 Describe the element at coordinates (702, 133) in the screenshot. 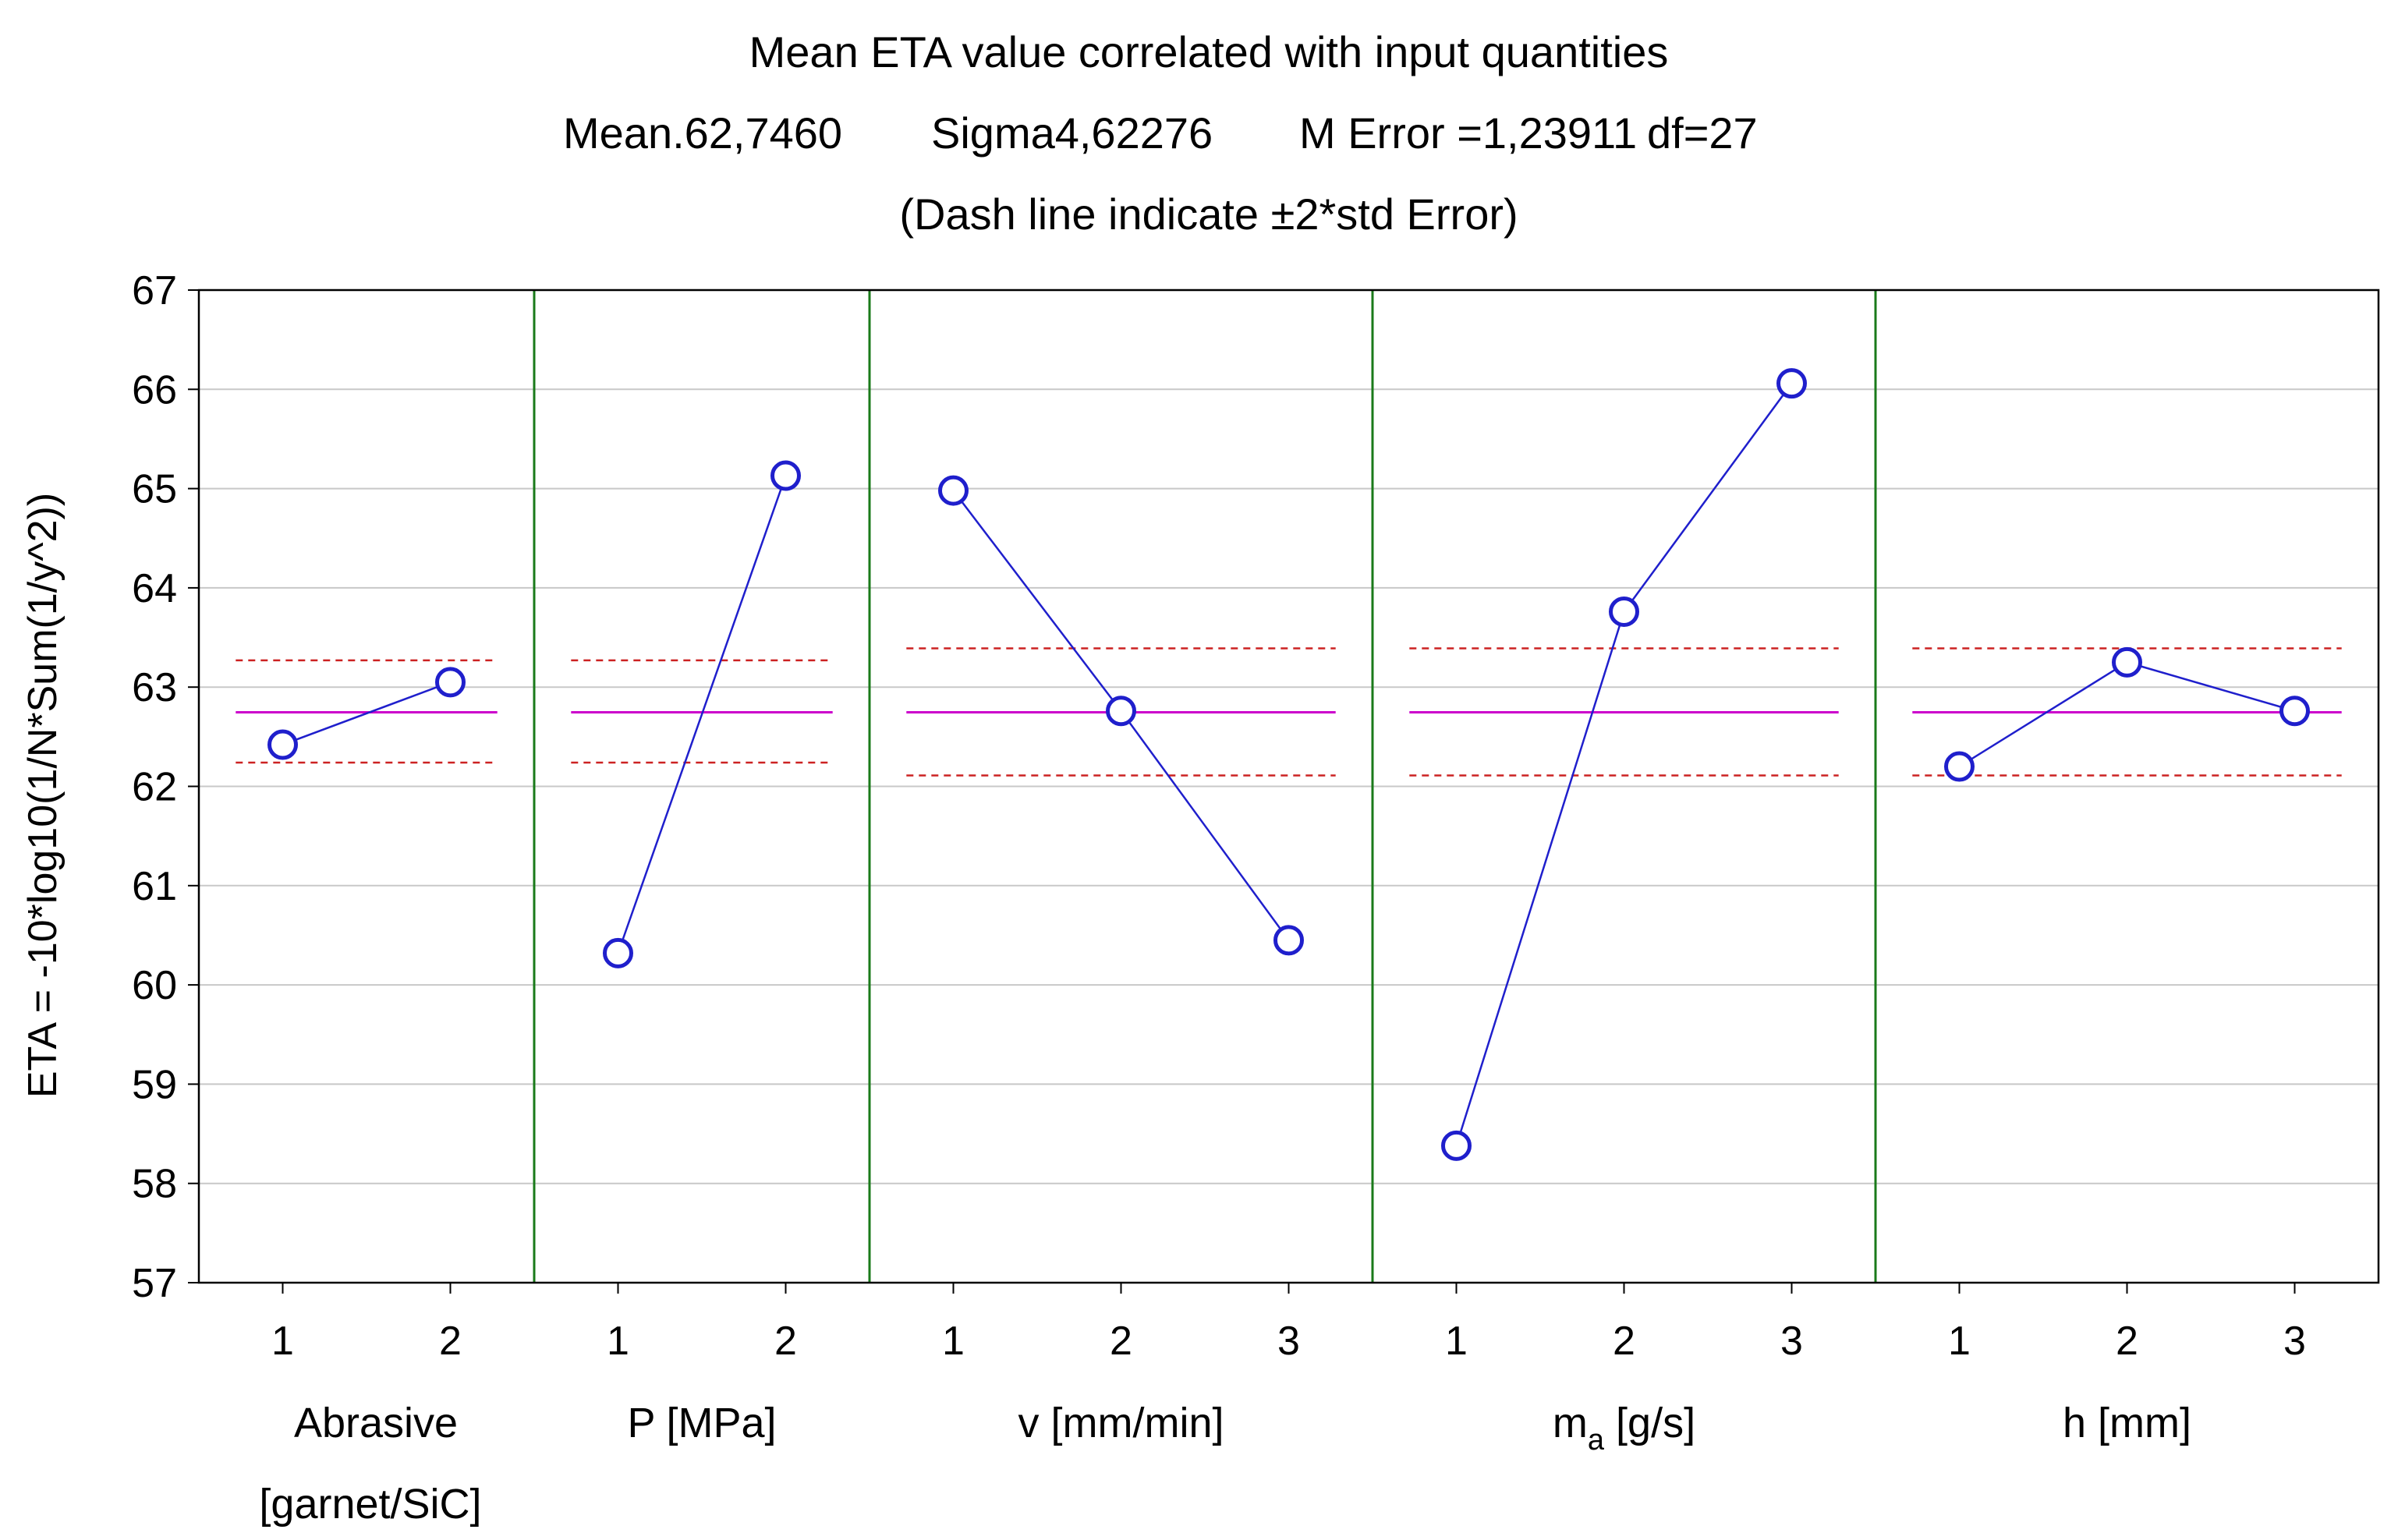

I see `stat-mean: Mean.62,7460` at that location.